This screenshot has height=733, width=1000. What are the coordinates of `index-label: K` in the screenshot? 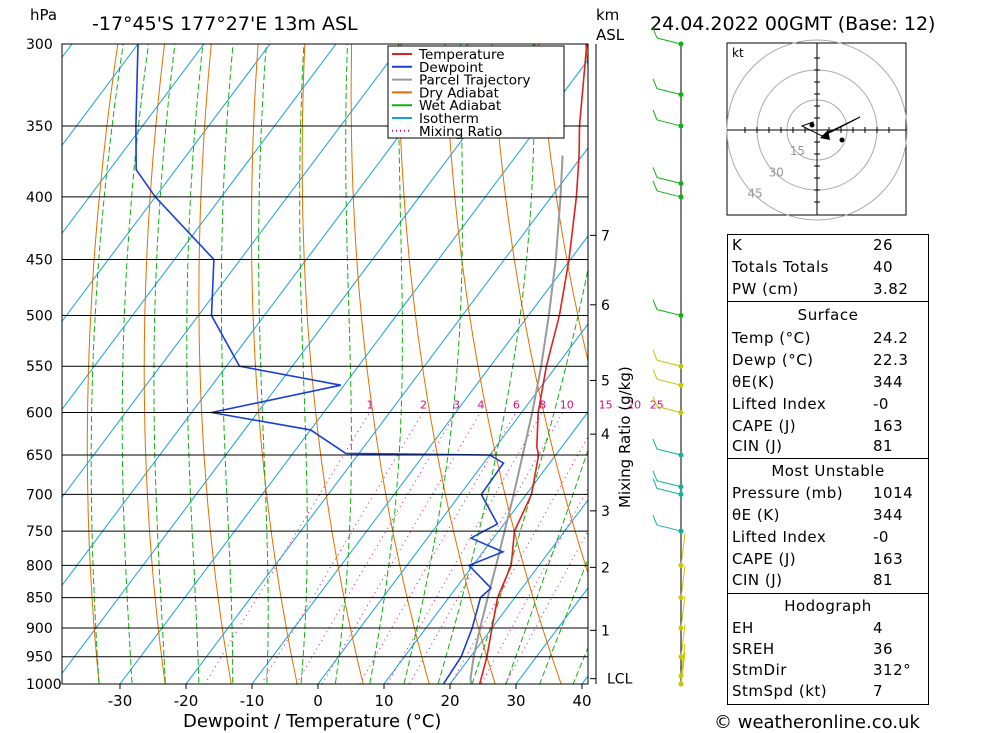 It's located at (737, 245).